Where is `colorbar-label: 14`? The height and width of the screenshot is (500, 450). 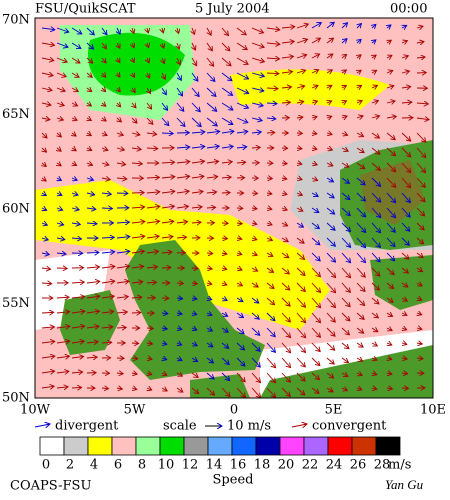
colorbar-label: 14 is located at coordinates (214, 465).